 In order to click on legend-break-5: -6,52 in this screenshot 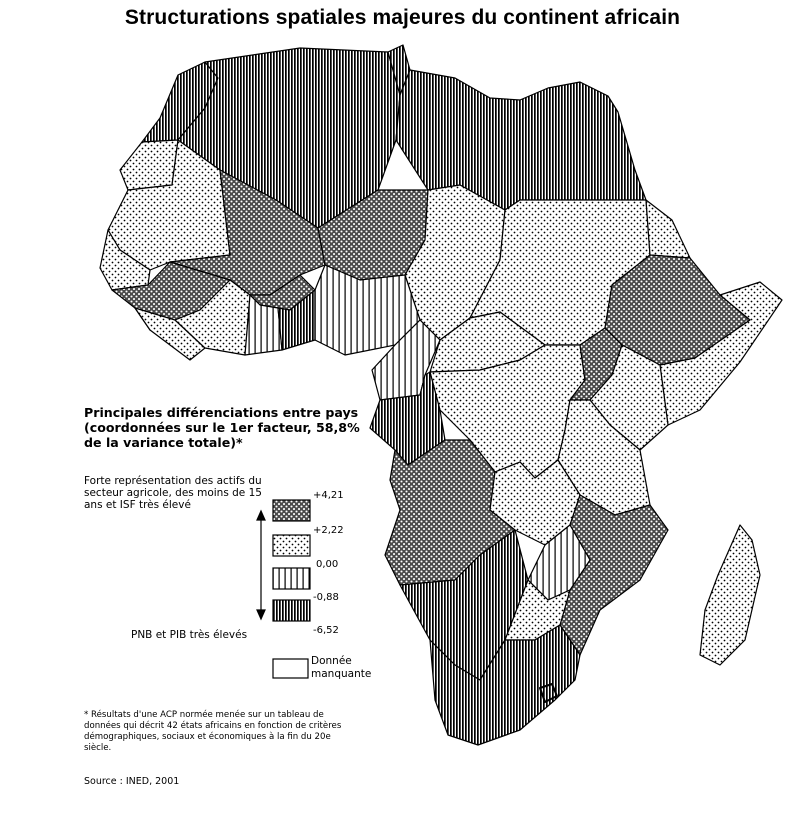, I will do `click(326, 630)`.